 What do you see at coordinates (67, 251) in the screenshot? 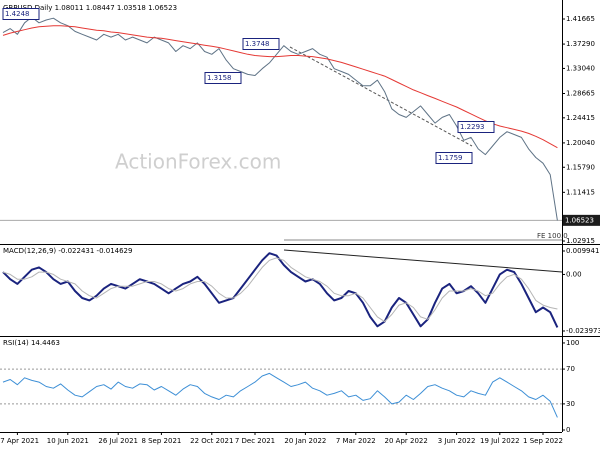
I see `panel-title: MACD(12,26,9) -0.022431 -0.014629` at bounding box center [67, 251].